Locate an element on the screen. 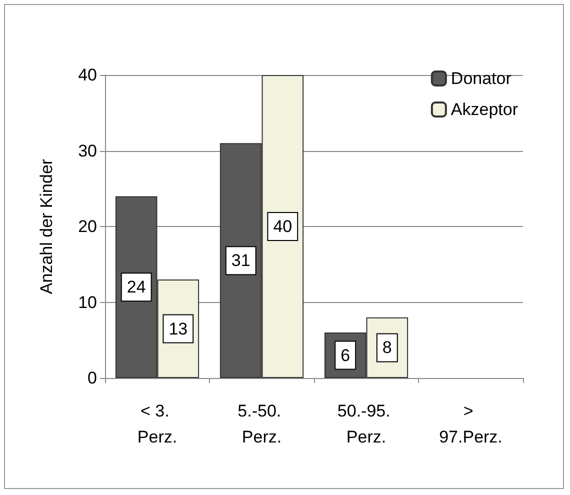  data-label: 31 is located at coordinates (240, 260).